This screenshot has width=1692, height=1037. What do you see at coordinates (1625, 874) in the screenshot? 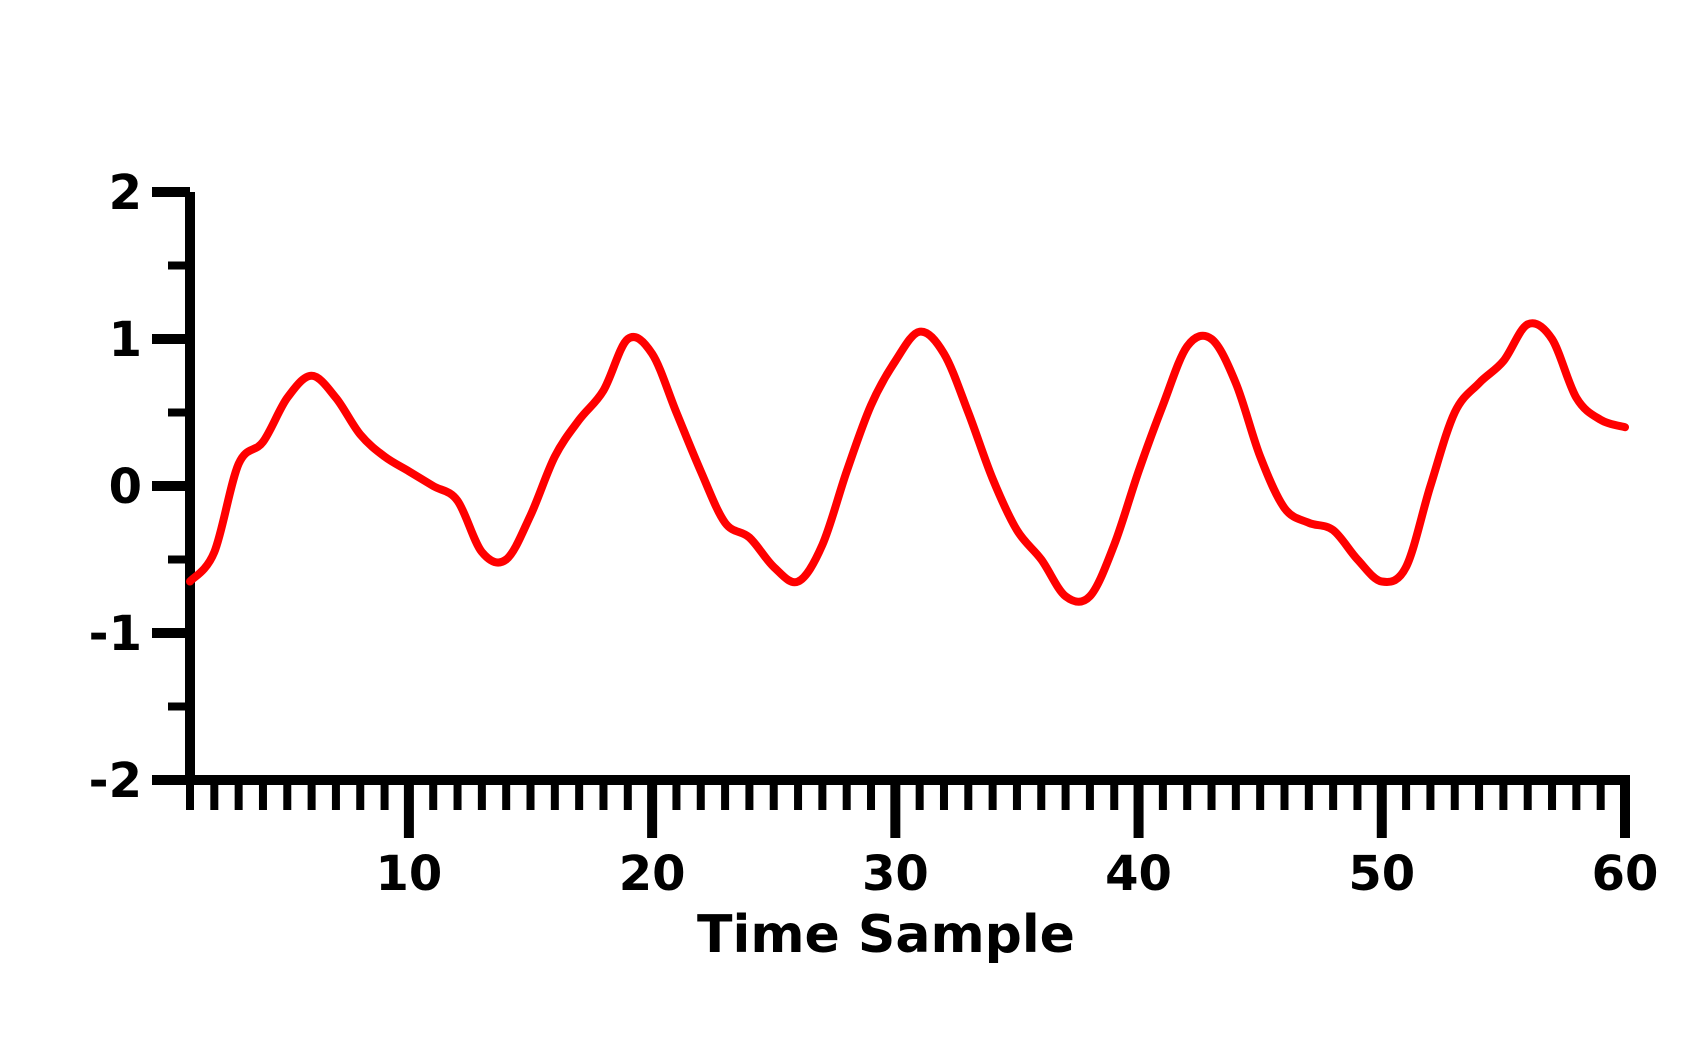
I see `x-tick-label: 60` at bounding box center [1625, 874].